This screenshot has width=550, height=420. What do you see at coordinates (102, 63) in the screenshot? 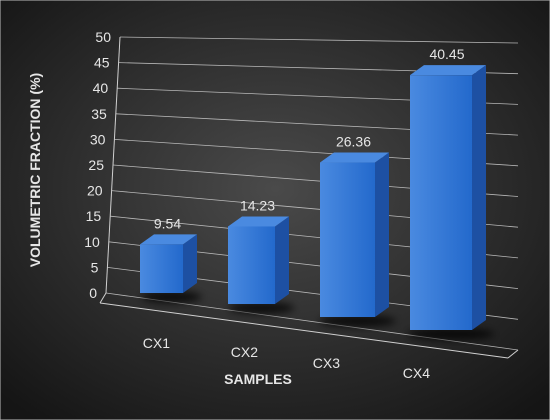
I see `y-tick-label: 45` at bounding box center [102, 63].